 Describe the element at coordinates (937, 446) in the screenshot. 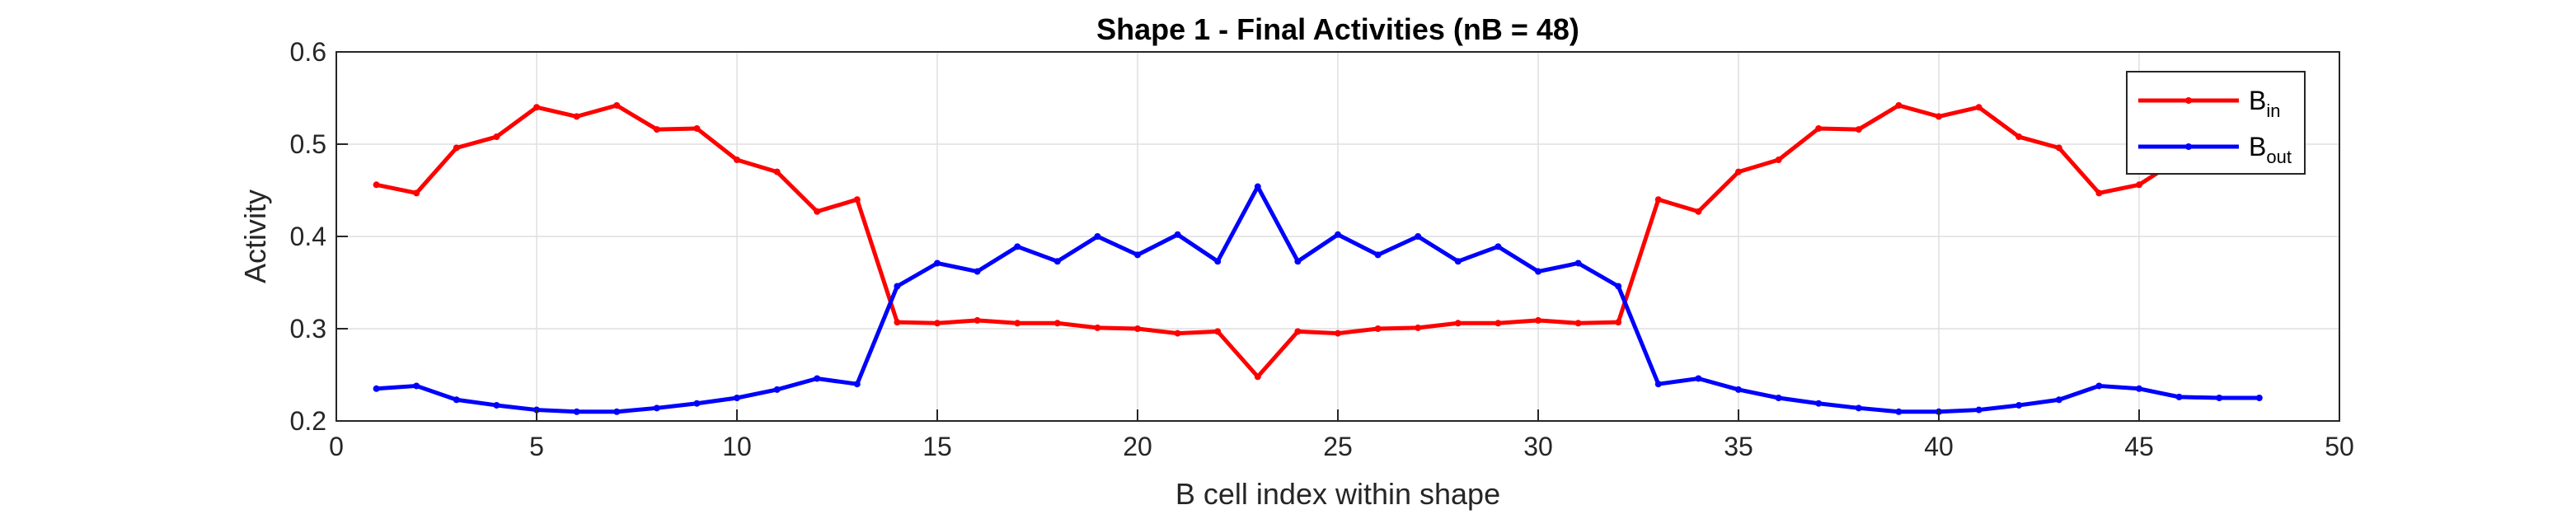

I see `x-tick-label: 15` at that location.